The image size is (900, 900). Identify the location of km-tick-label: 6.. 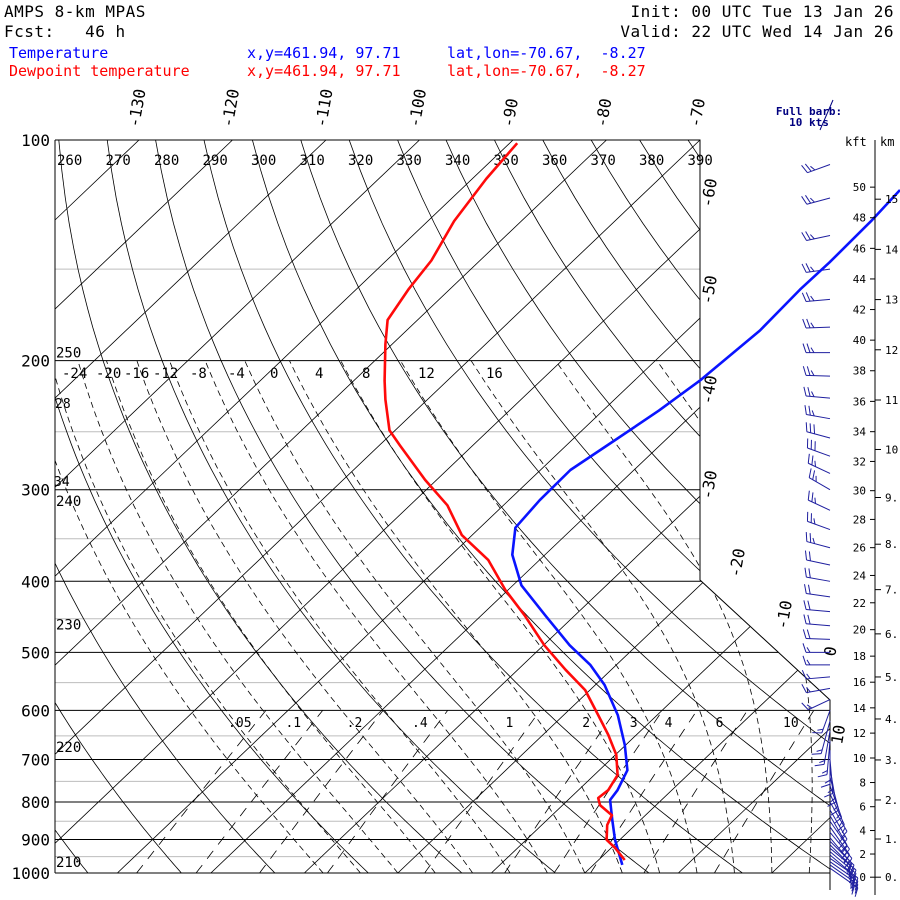
(891, 634).